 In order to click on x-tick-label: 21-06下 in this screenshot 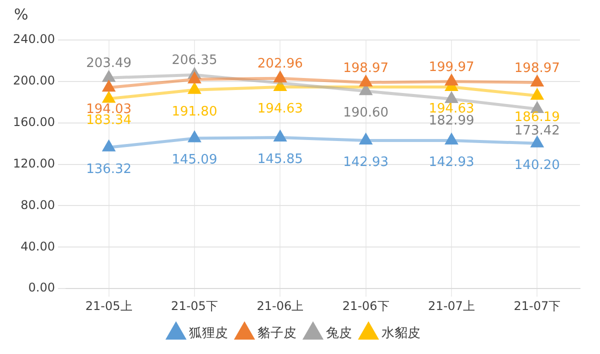, I will do `click(366, 305)`.